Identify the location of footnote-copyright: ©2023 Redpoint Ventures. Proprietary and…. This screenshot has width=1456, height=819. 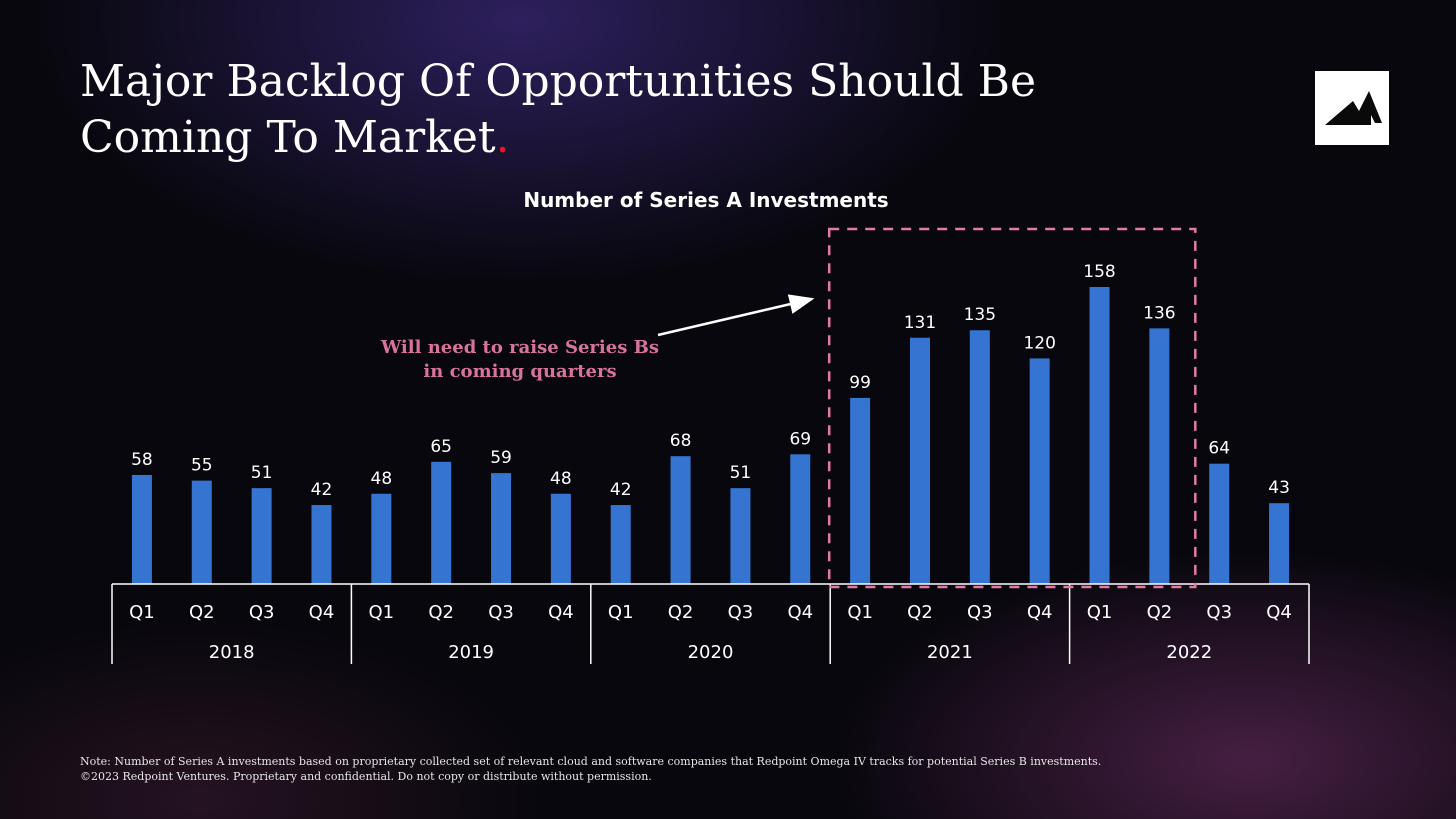
(366, 776).